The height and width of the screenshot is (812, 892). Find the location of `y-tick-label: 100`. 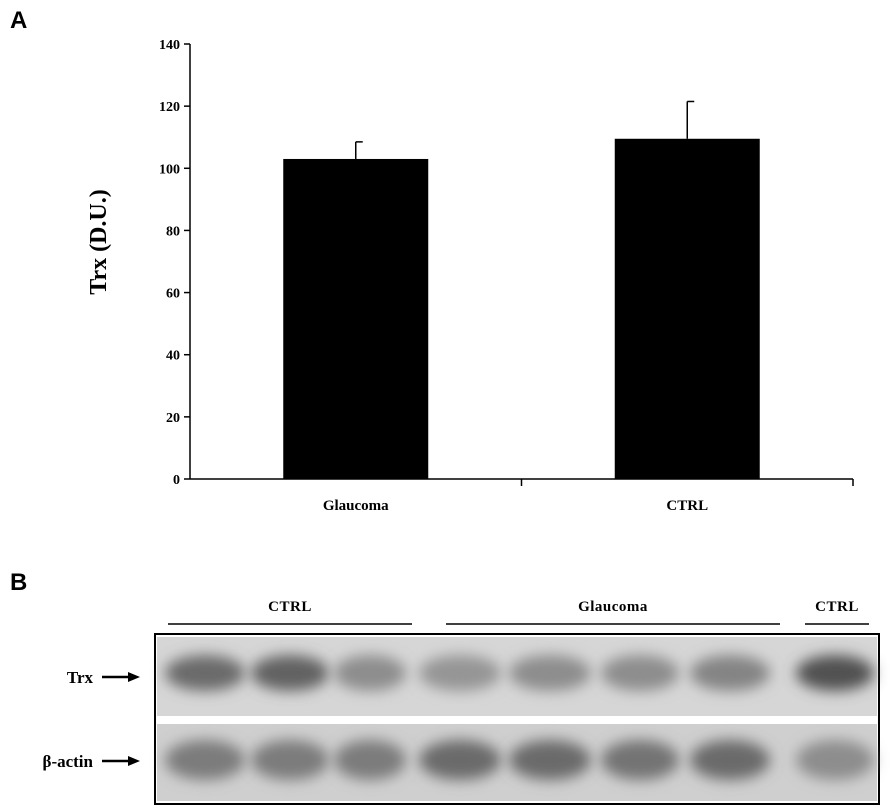

y-tick-label: 100 is located at coordinates (169, 169).